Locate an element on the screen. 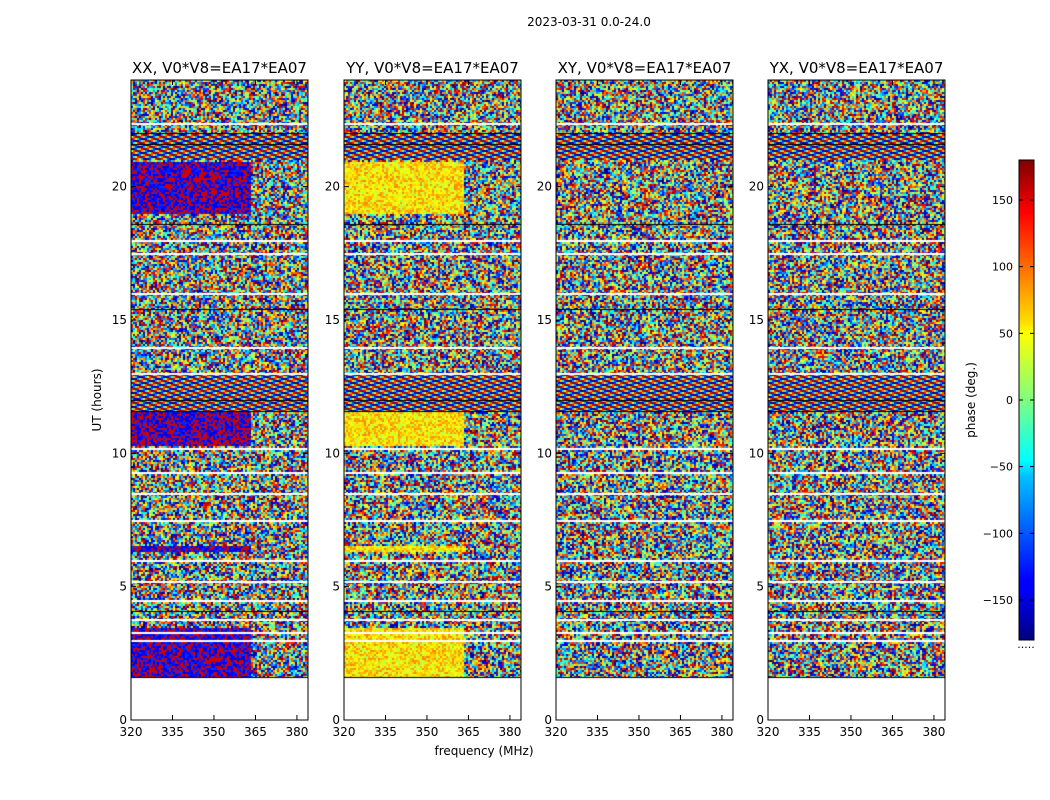  colorbar-tick-label: 100 is located at coordinates (1002, 267).